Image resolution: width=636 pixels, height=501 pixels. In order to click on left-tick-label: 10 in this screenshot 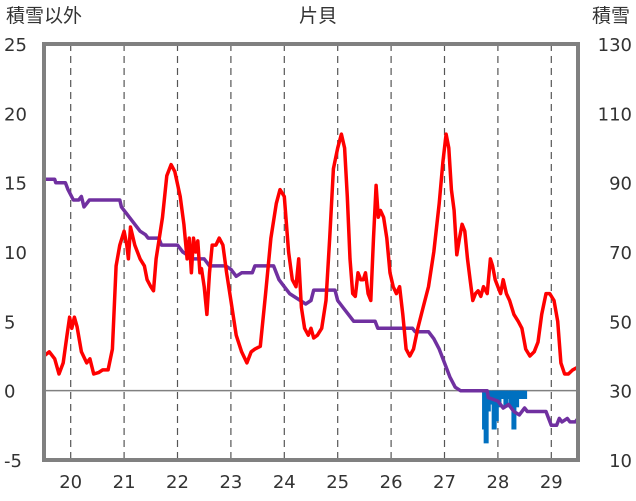, I will do `click(15, 253)`.